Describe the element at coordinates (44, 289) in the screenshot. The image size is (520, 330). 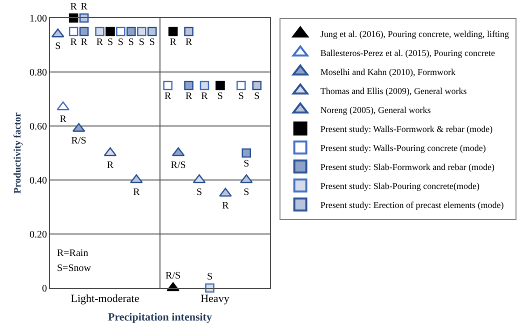
I see `y-tick-label: 0` at that location.